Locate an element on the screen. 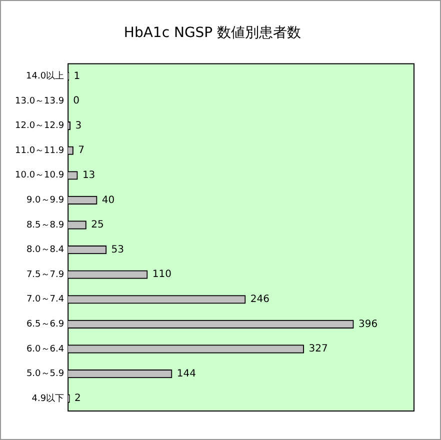  data-label: 396 is located at coordinates (368, 324).